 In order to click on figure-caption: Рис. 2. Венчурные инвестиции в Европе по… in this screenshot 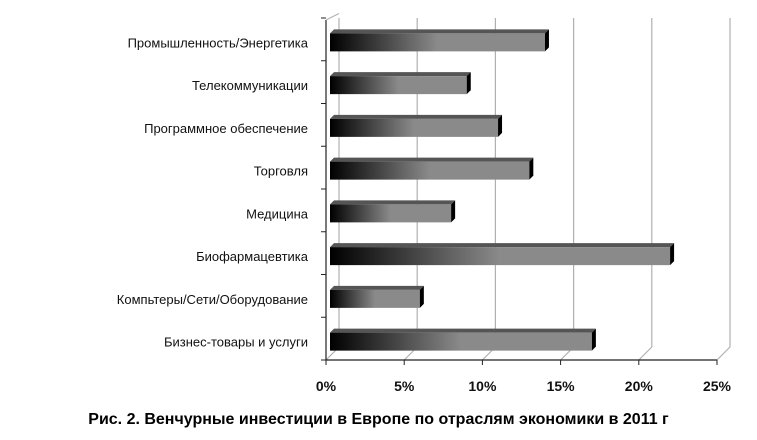, I will do `click(378, 419)`.